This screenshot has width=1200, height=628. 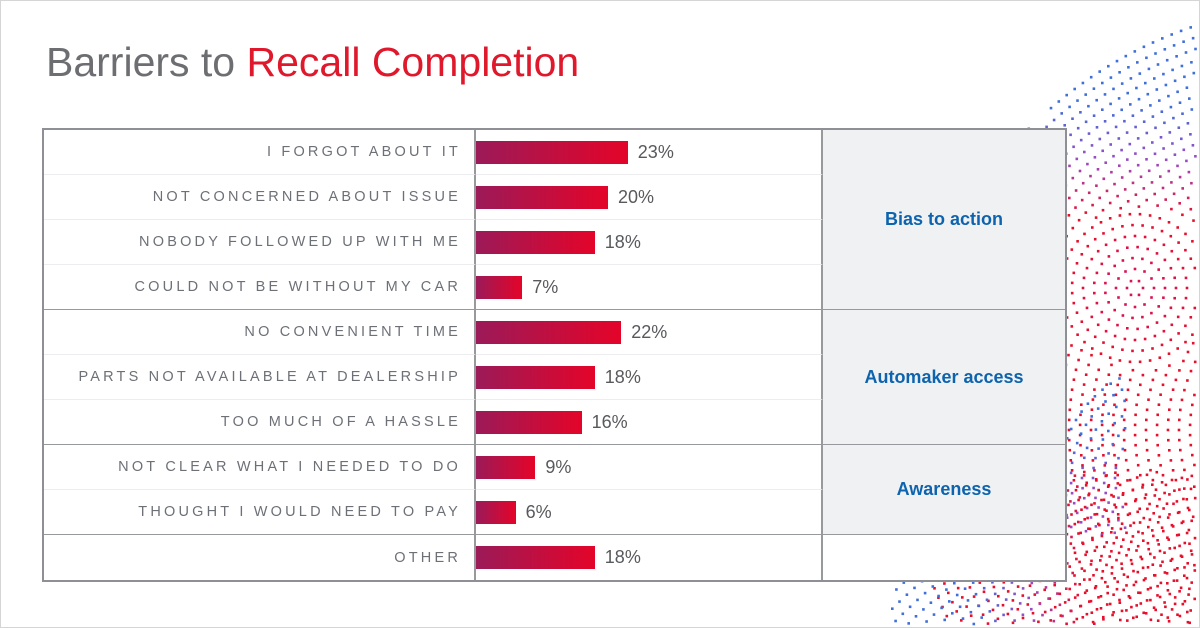 What do you see at coordinates (558, 466) in the screenshot?
I see `bar-value: 9%` at bounding box center [558, 466].